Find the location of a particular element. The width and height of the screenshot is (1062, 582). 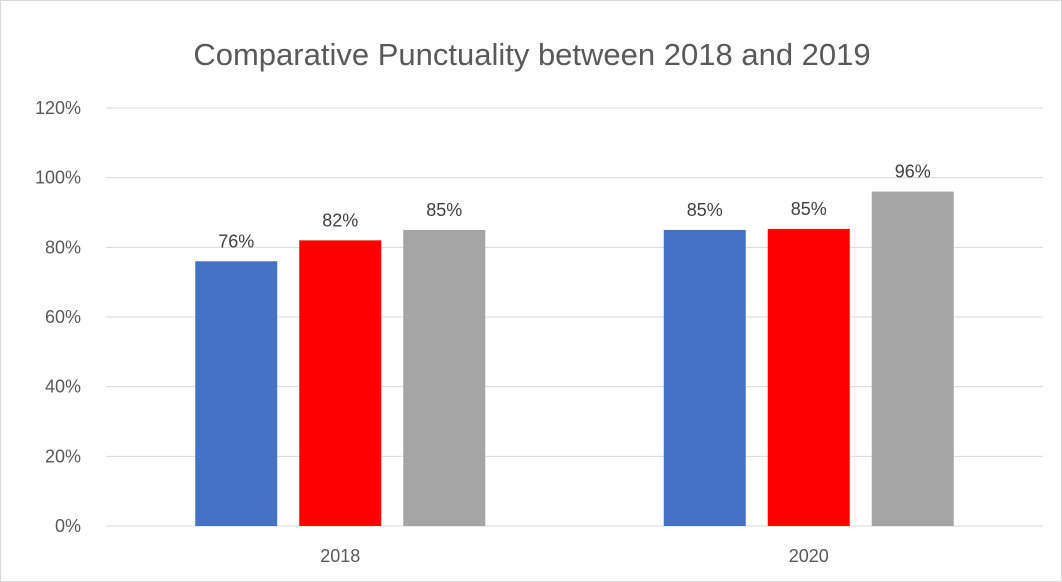

data-labels: 76% 82% 85% 85% 85% 96% is located at coordinates (574, 207).